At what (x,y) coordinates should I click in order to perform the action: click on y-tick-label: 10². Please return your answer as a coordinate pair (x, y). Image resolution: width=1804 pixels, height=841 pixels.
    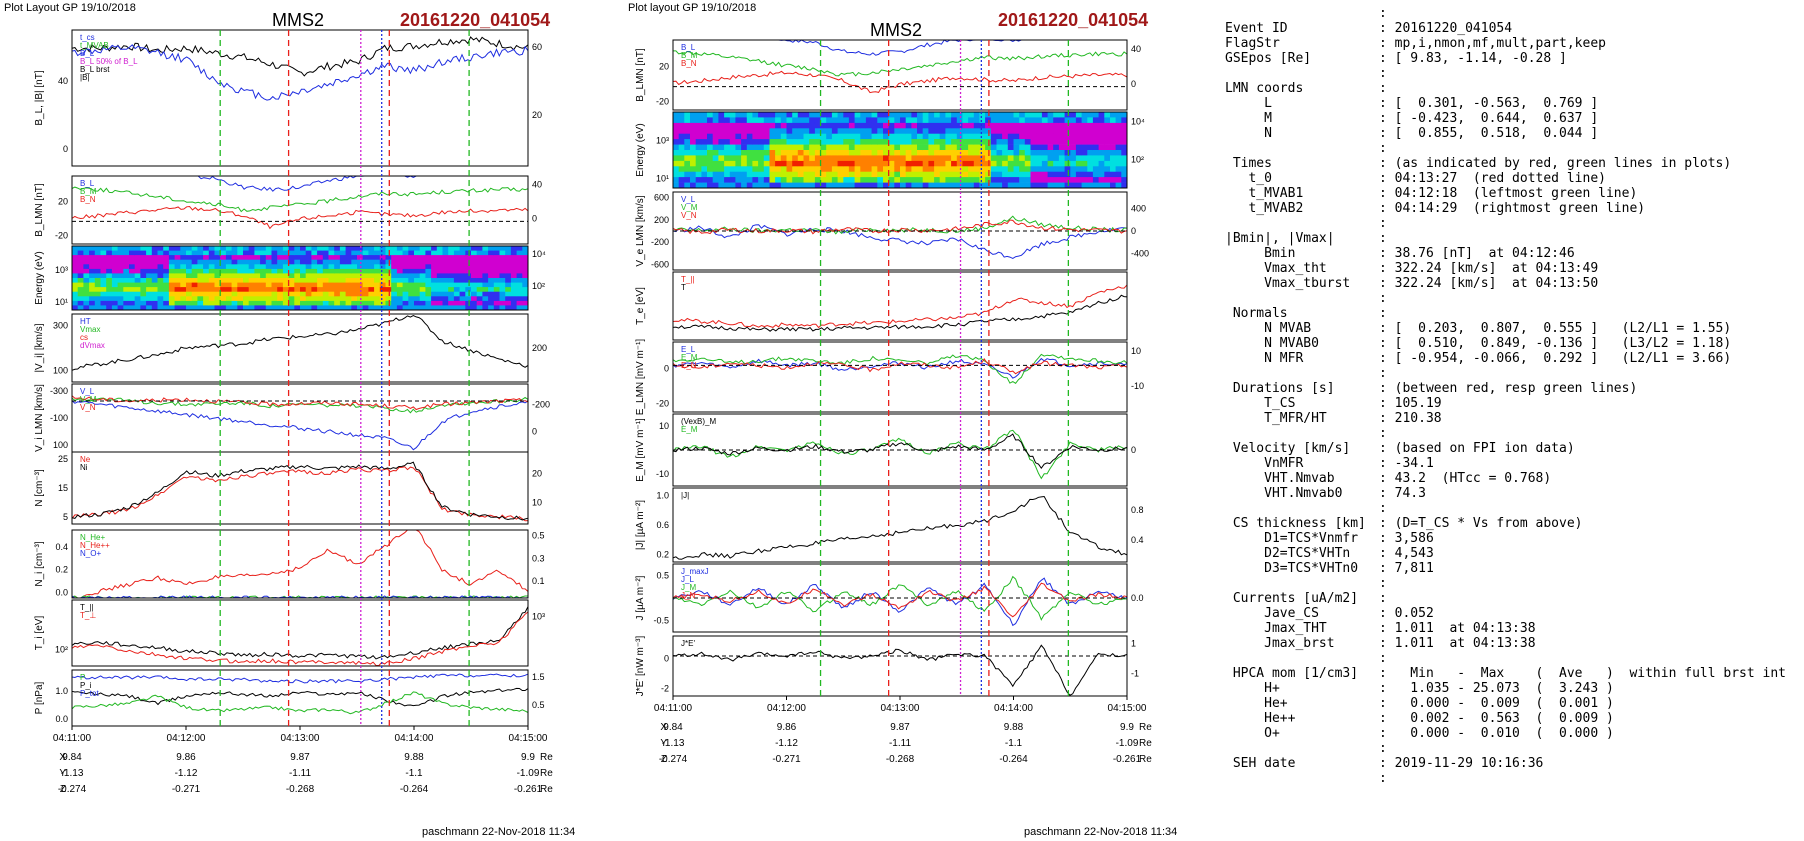
    Looking at the image, I should click on (538, 286).